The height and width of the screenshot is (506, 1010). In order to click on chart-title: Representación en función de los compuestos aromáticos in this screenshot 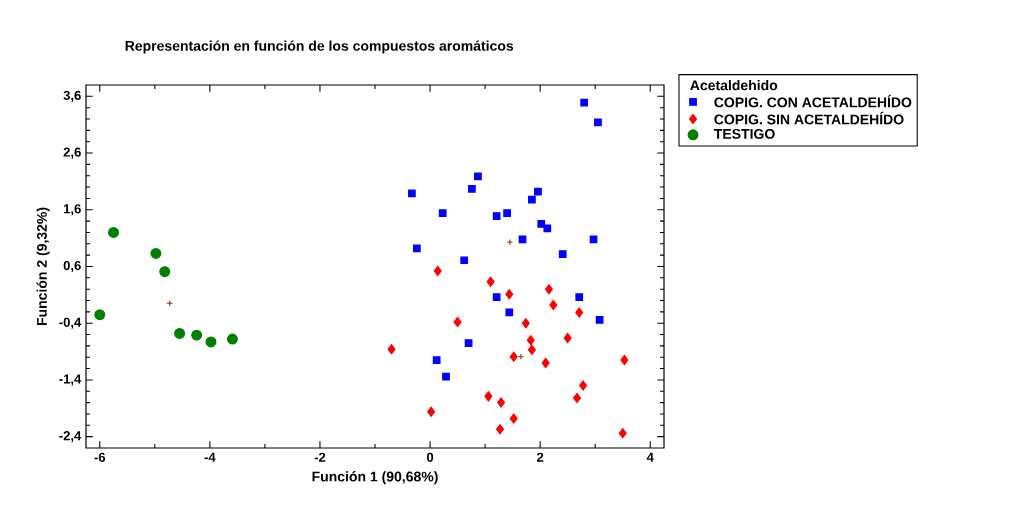, I will do `click(319, 47)`.